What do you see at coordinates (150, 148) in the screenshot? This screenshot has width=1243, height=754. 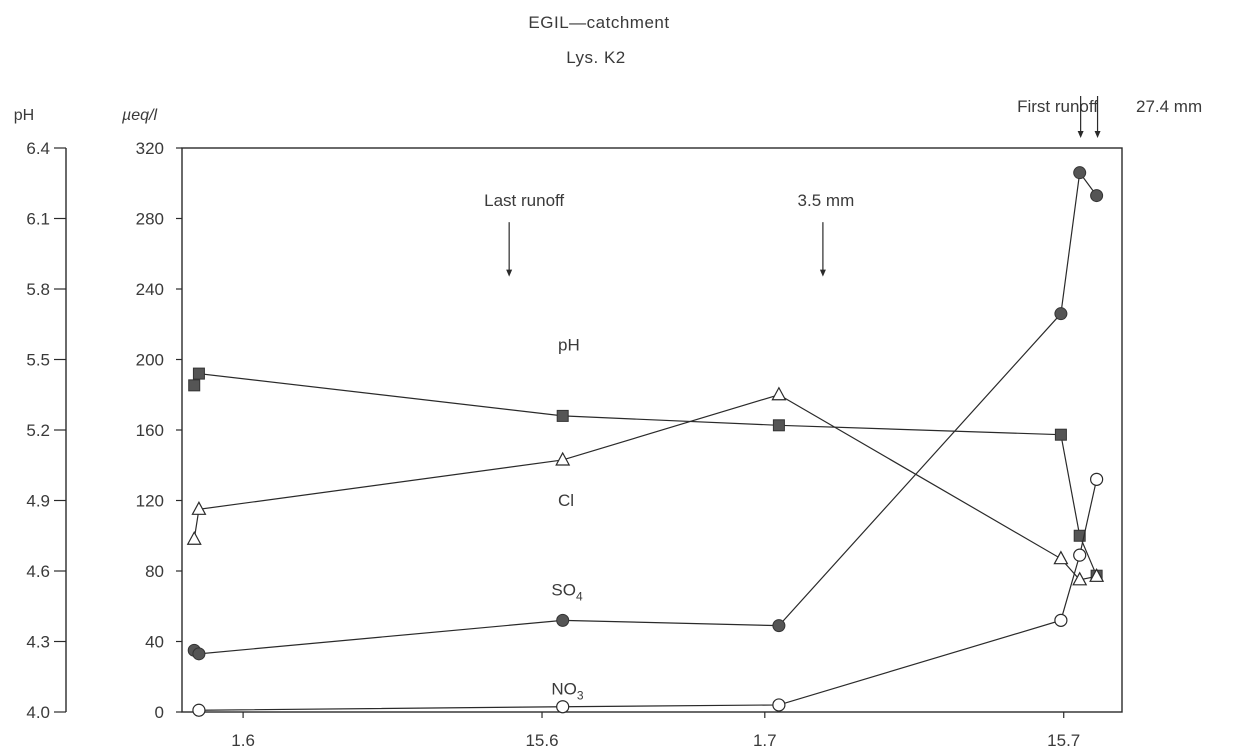 I see `y-tick-label: 320` at bounding box center [150, 148].